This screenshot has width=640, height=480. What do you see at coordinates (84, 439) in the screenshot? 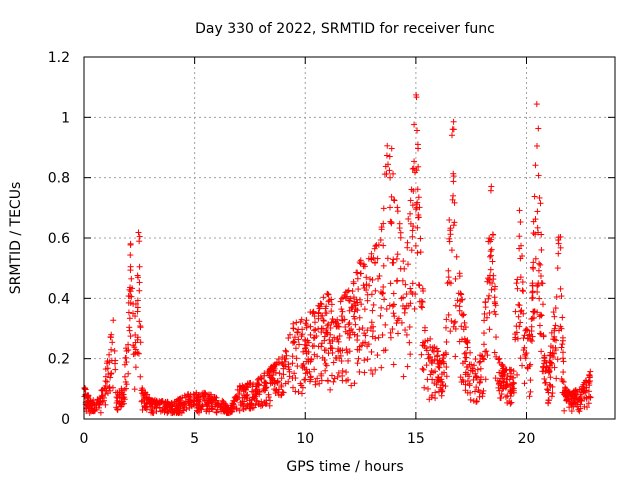
I see `x-tick-label: 0` at bounding box center [84, 439].